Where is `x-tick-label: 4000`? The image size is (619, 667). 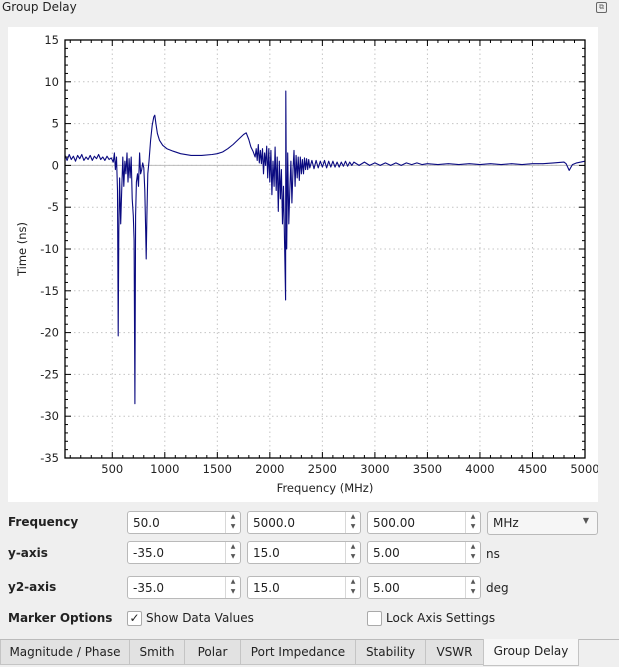
x-tick-label: 4000 is located at coordinates (479, 469).